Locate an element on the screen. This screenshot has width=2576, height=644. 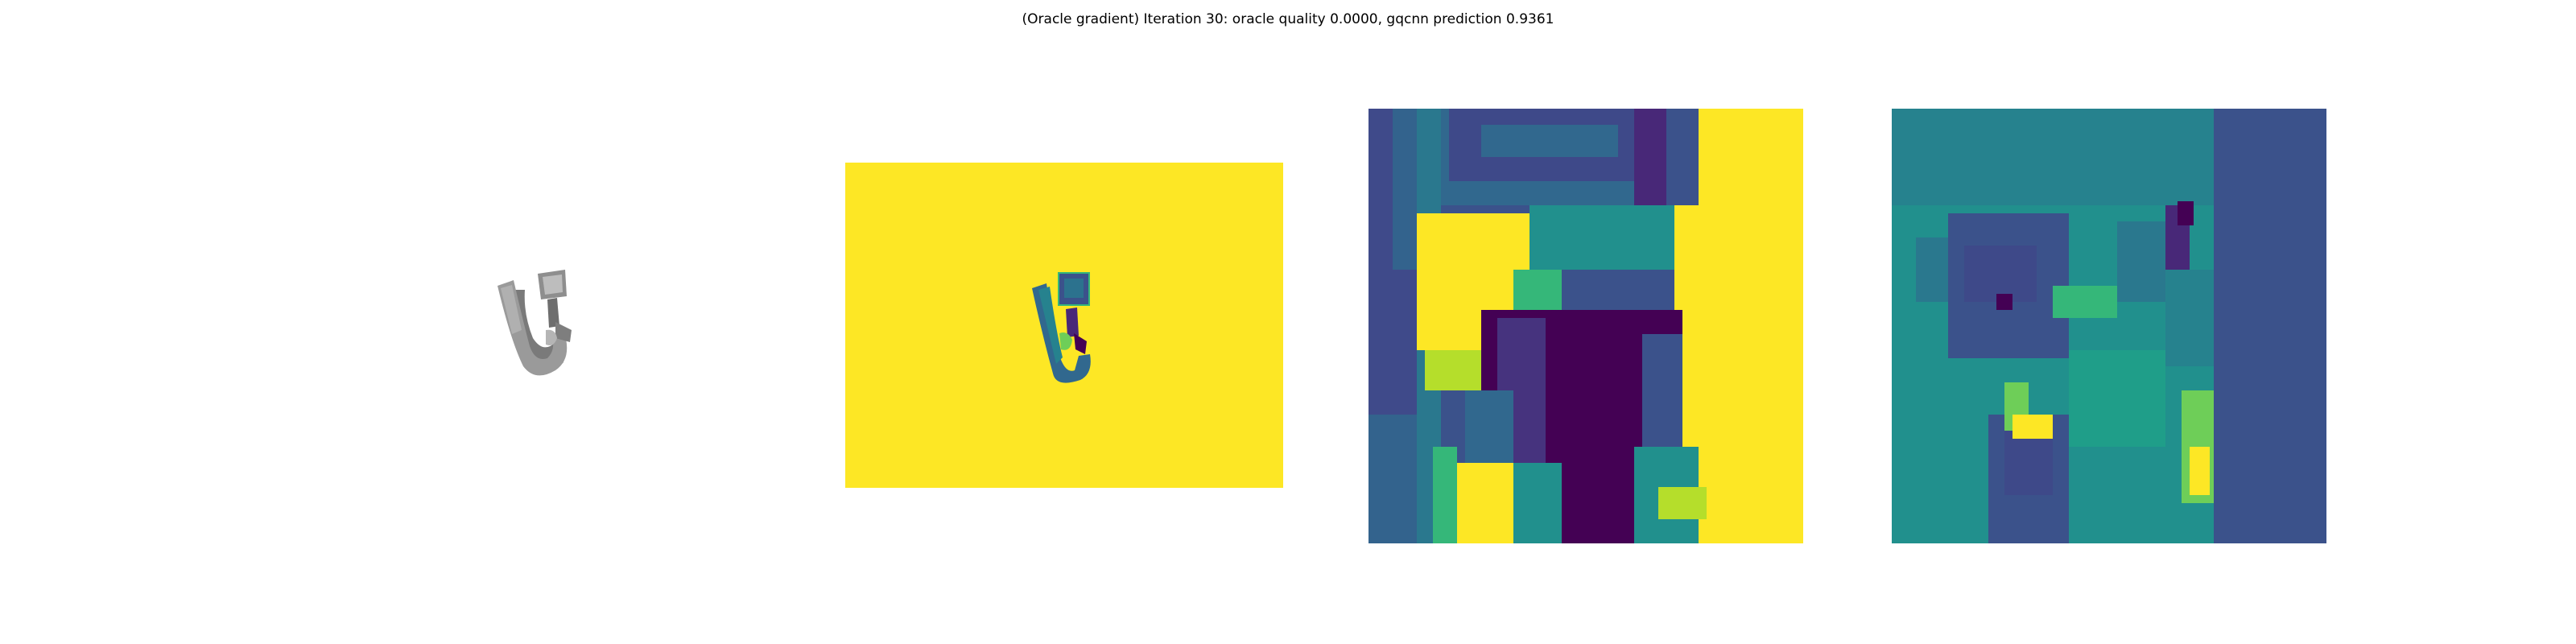
cropped-depth-patch is located at coordinates (1585, 326).